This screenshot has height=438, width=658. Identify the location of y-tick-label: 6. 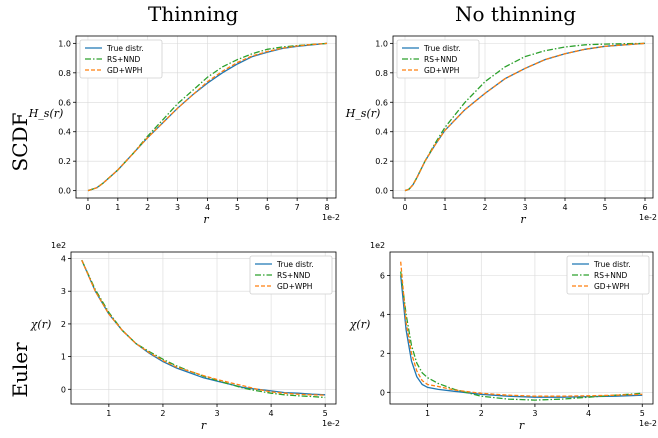
(382, 275).